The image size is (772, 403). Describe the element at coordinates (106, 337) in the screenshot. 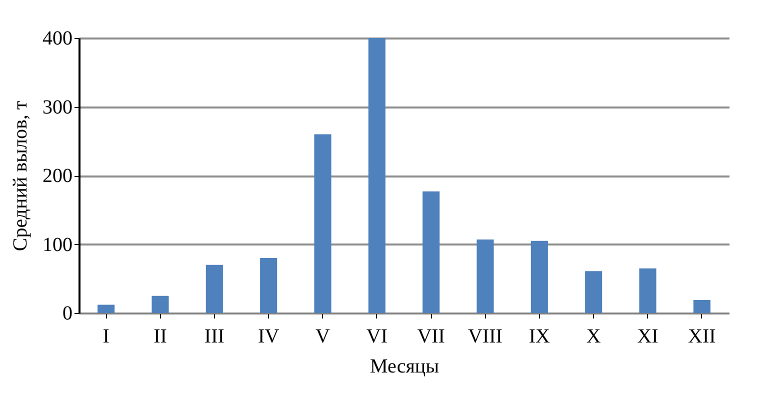

I see `x-tick-label: I` at that location.